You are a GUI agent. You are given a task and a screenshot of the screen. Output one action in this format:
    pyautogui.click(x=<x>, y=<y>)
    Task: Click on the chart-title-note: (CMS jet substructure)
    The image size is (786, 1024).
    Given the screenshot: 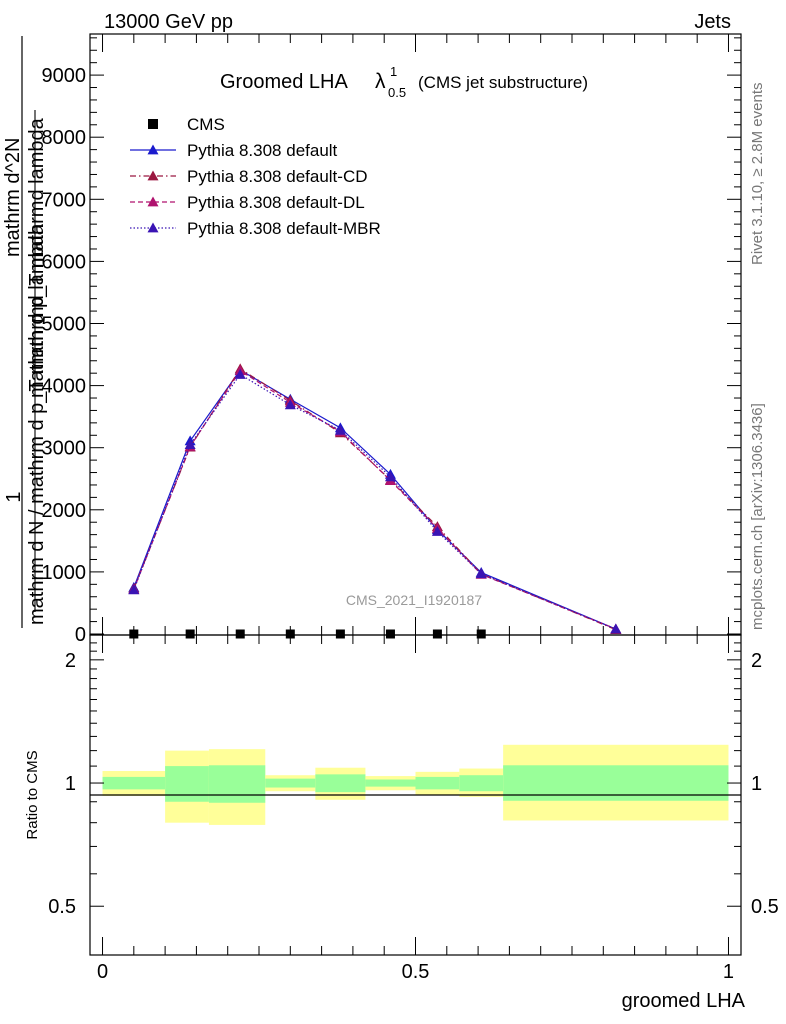 What is the action you would take?
    pyautogui.click(x=503, y=82)
    